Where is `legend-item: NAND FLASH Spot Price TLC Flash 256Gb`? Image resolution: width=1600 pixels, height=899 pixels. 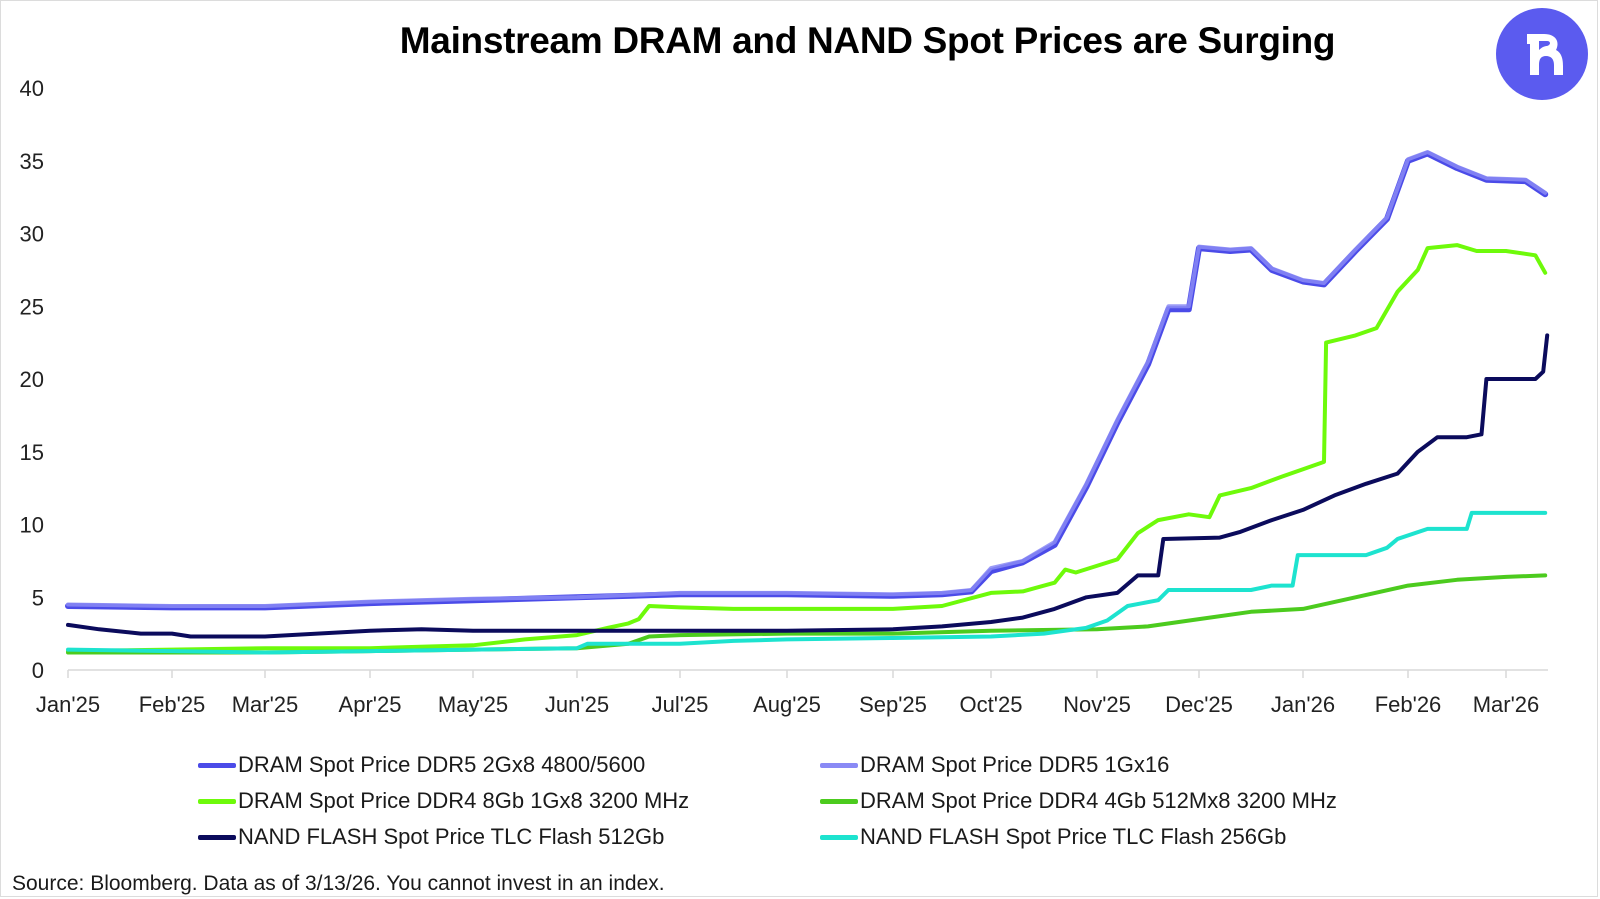
legend-item: NAND FLASH Spot Price TLC Flash 256Gb is located at coordinates (1053, 837).